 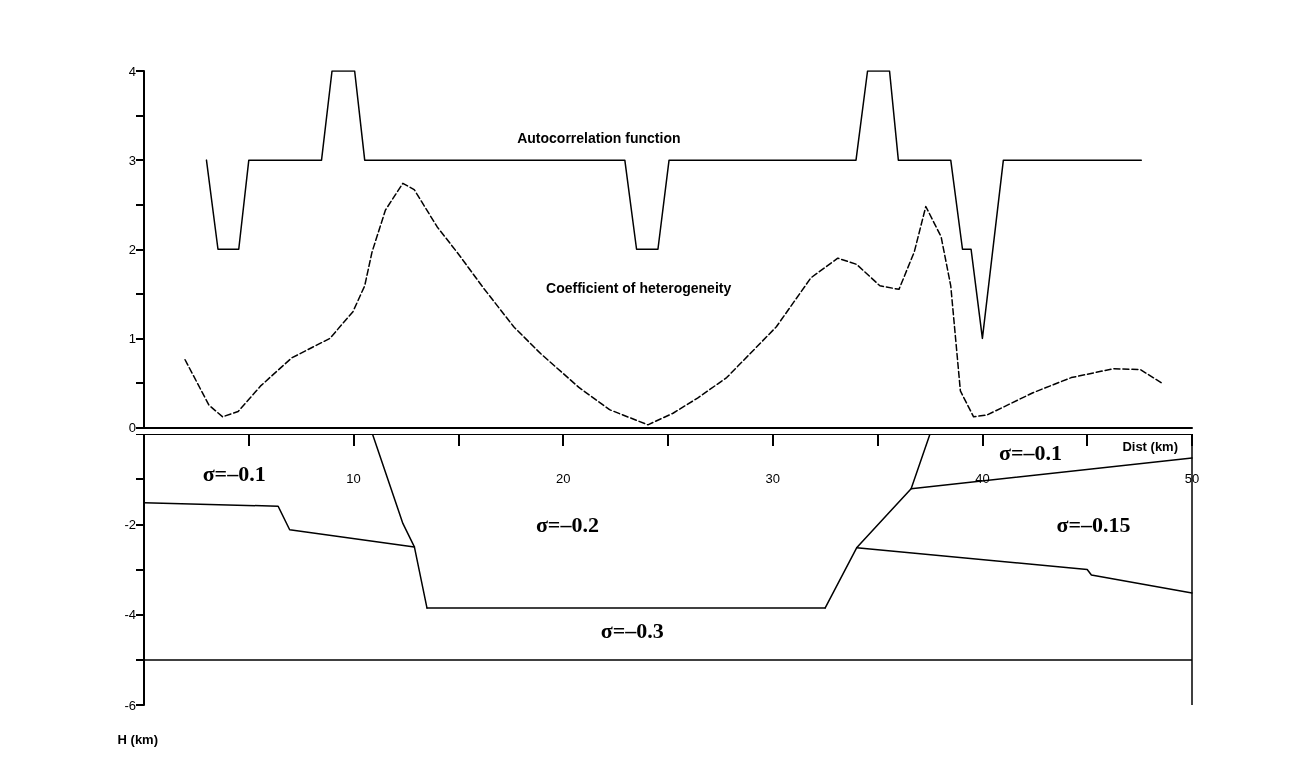 I want to click on y-tick-label: 1, so click(x=132, y=338).